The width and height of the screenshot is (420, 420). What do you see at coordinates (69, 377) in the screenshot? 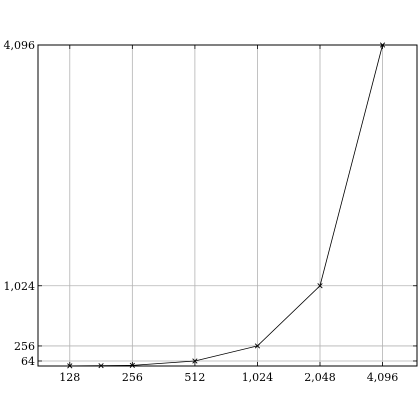
I see `x-tick-label: 128` at bounding box center [69, 377].